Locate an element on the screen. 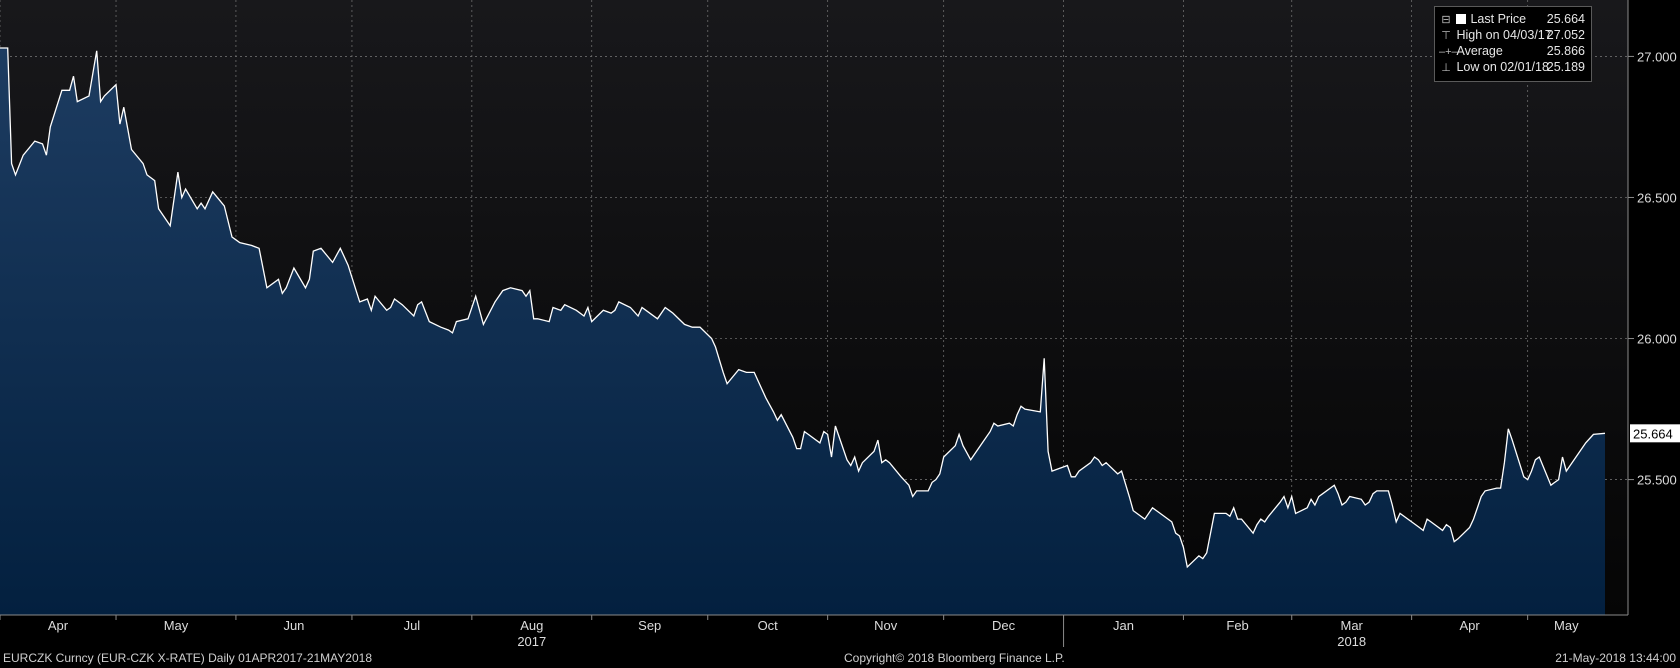 The height and width of the screenshot is (668, 1680). last-price-flag-label: 25.664 is located at coordinates (1653, 433).